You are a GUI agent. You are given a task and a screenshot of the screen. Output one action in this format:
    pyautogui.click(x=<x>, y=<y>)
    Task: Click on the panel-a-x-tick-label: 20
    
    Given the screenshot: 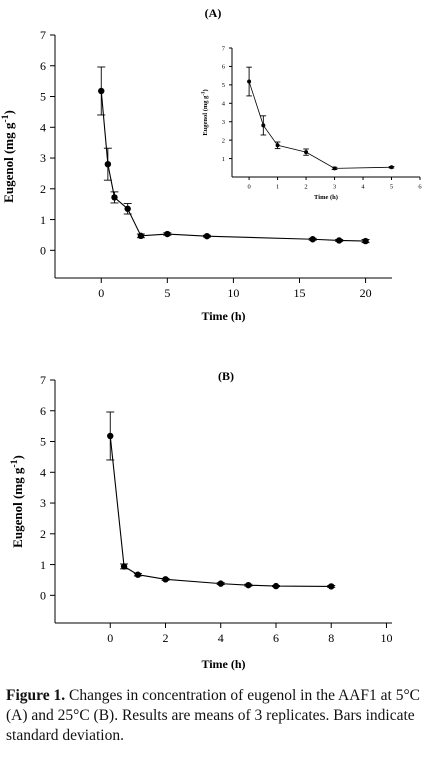 What is the action you would take?
    pyautogui.click(x=366, y=293)
    